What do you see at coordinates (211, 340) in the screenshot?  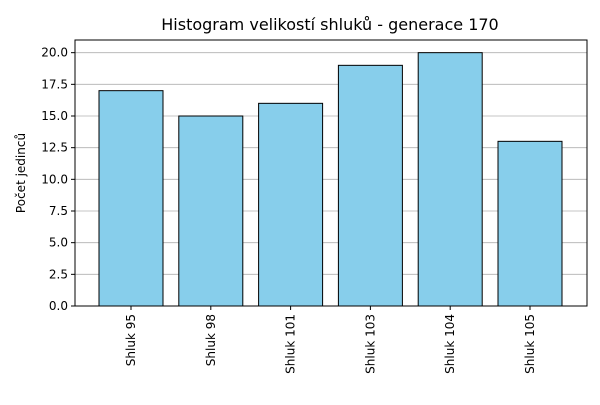 I see `x-tick-label: Shluk 98` at bounding box center [211, 340].